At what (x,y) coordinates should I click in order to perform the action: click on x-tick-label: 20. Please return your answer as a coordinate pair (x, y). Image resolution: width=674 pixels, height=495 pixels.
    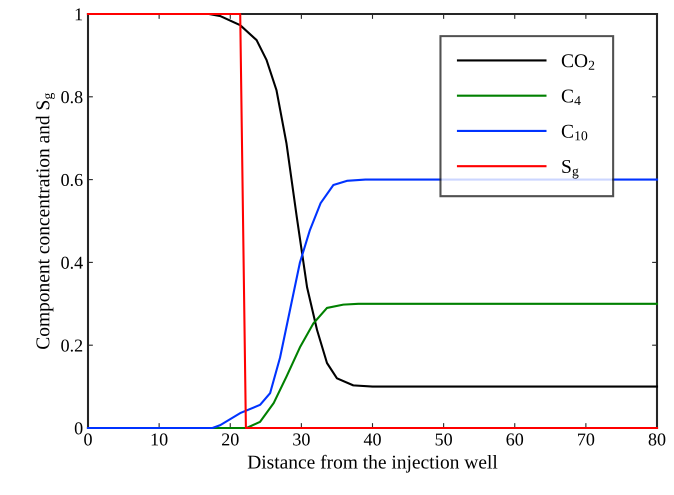
    Looking at the image, I should click on (230, 439).